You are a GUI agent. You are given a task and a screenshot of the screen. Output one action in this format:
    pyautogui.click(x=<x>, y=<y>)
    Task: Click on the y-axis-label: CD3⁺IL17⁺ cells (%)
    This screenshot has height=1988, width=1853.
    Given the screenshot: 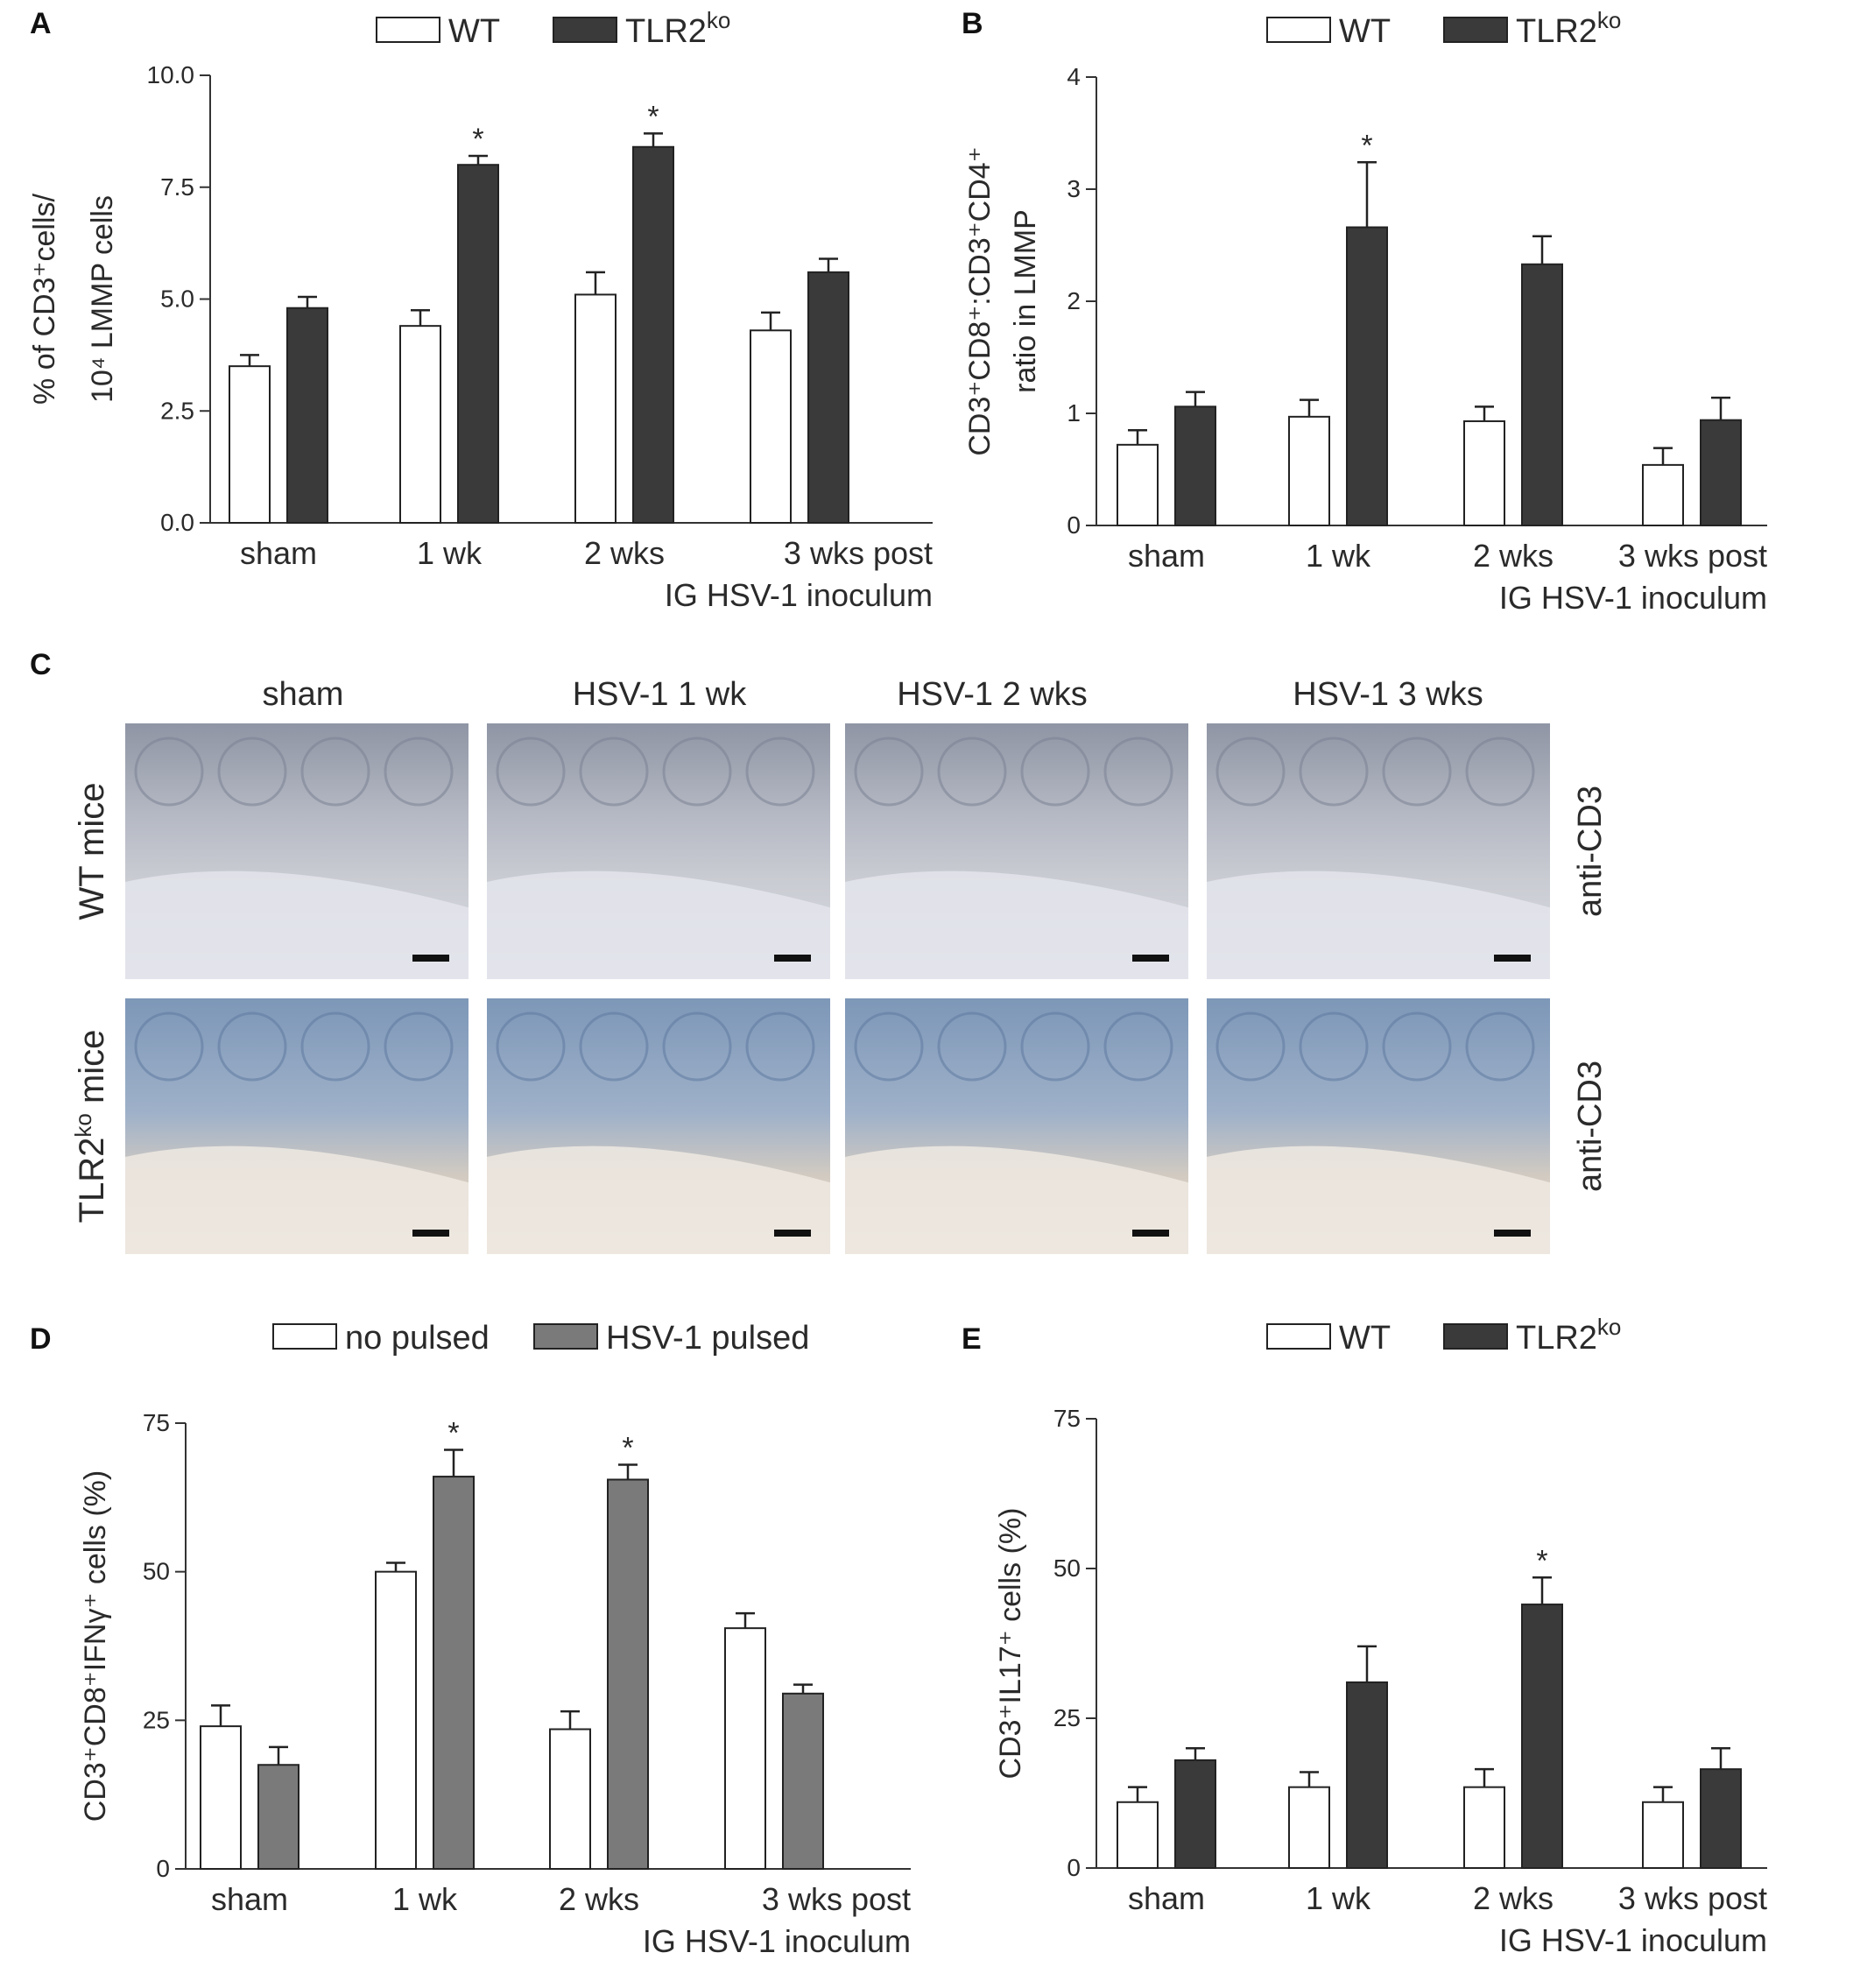 What is the action you would take?
    pyautogui.click(x=1010, y=1644)
    